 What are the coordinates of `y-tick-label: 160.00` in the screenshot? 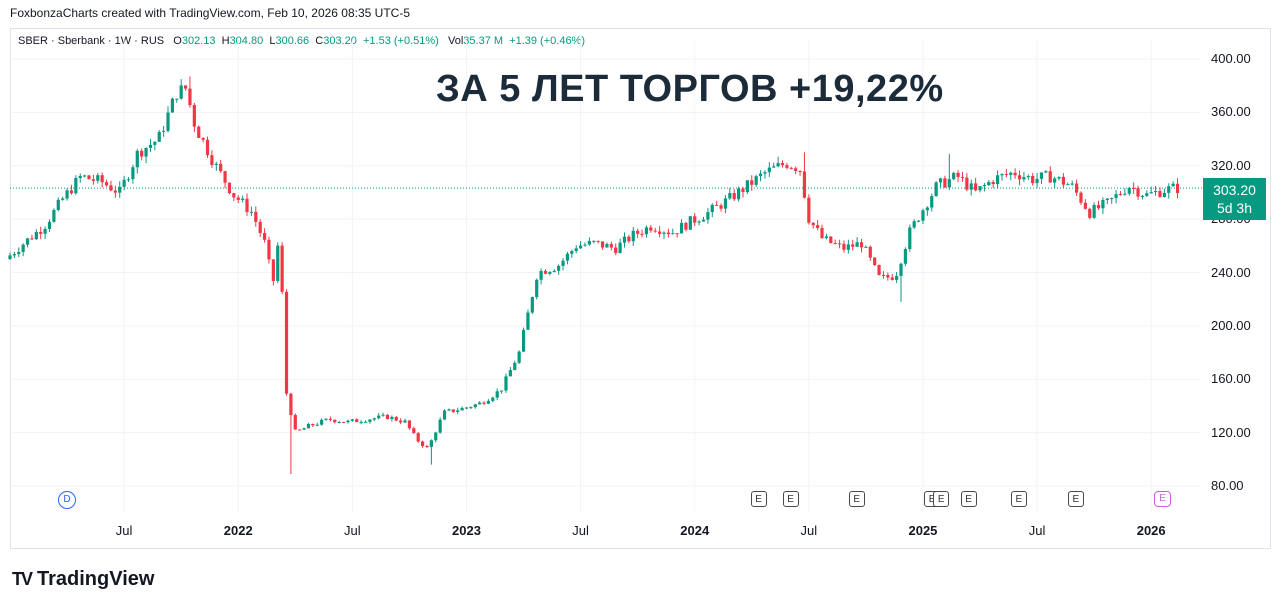 It's located at (1231, 379).